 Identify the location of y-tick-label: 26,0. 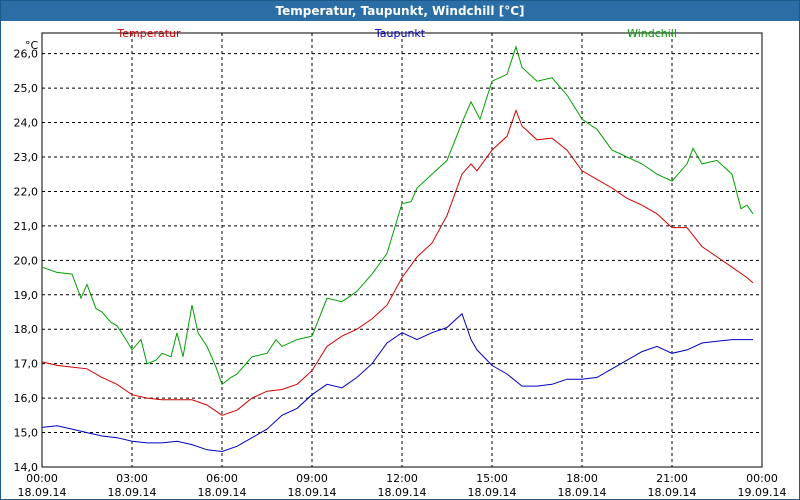
(26, 54).